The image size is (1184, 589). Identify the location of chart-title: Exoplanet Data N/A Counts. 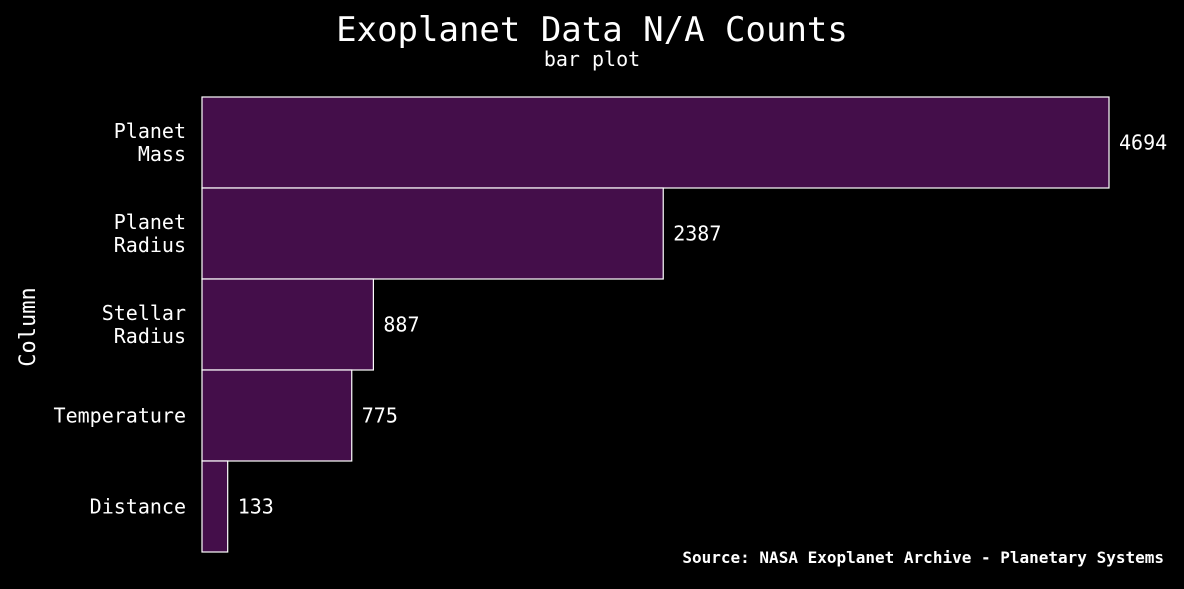
(592, 30).